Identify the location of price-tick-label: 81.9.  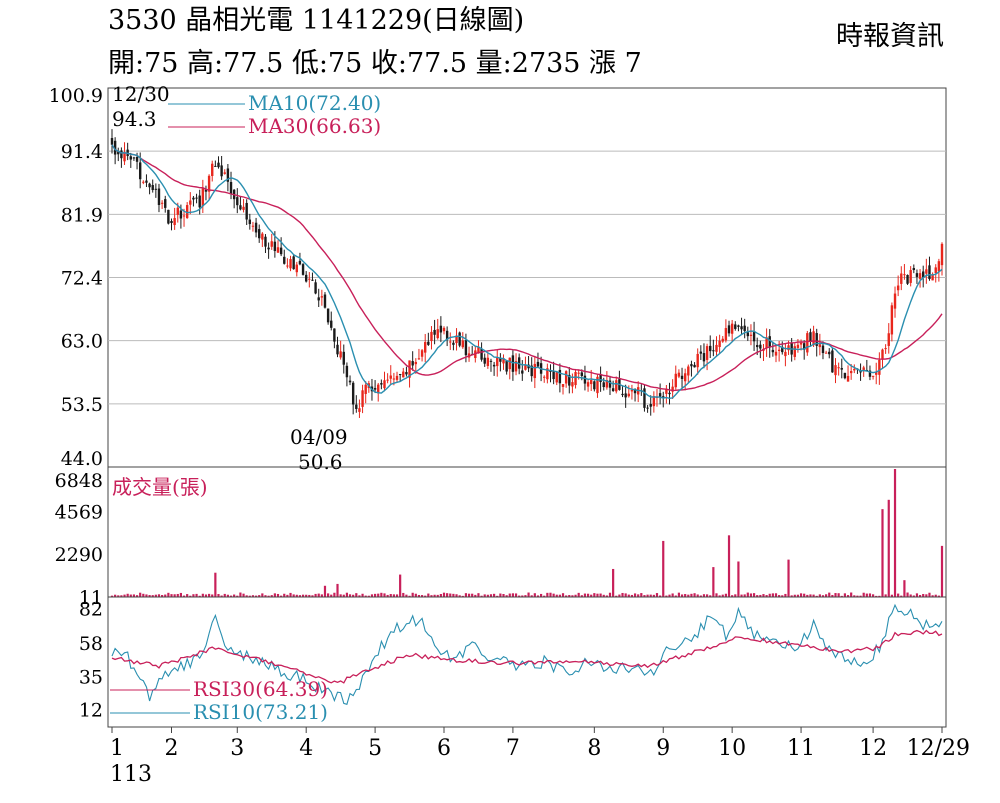
(82, 215).